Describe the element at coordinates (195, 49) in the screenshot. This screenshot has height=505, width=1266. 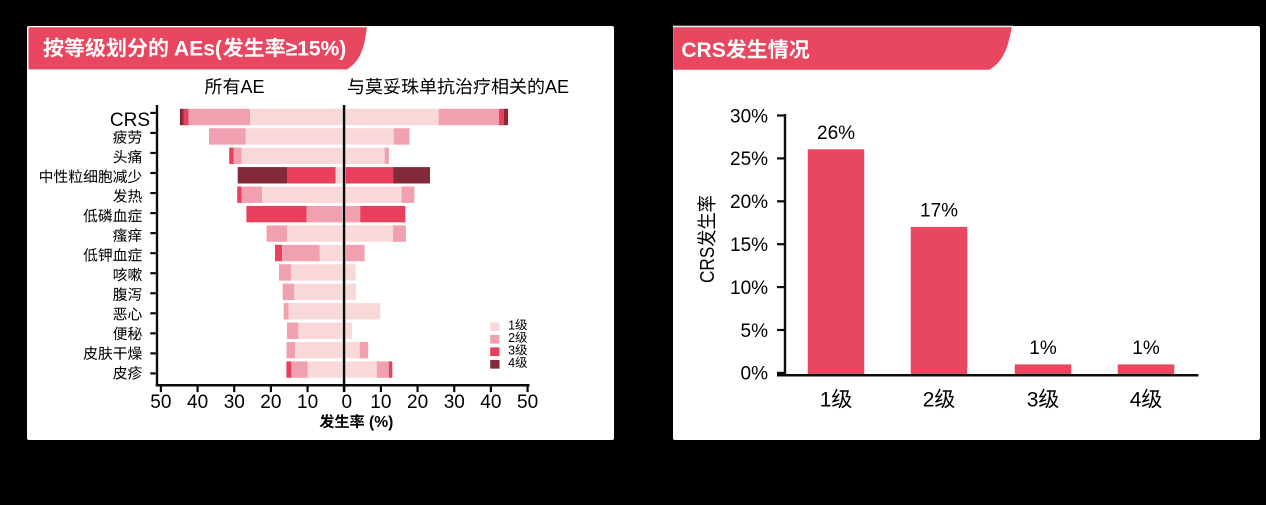
I see `svg-text: AEs(` at that location.